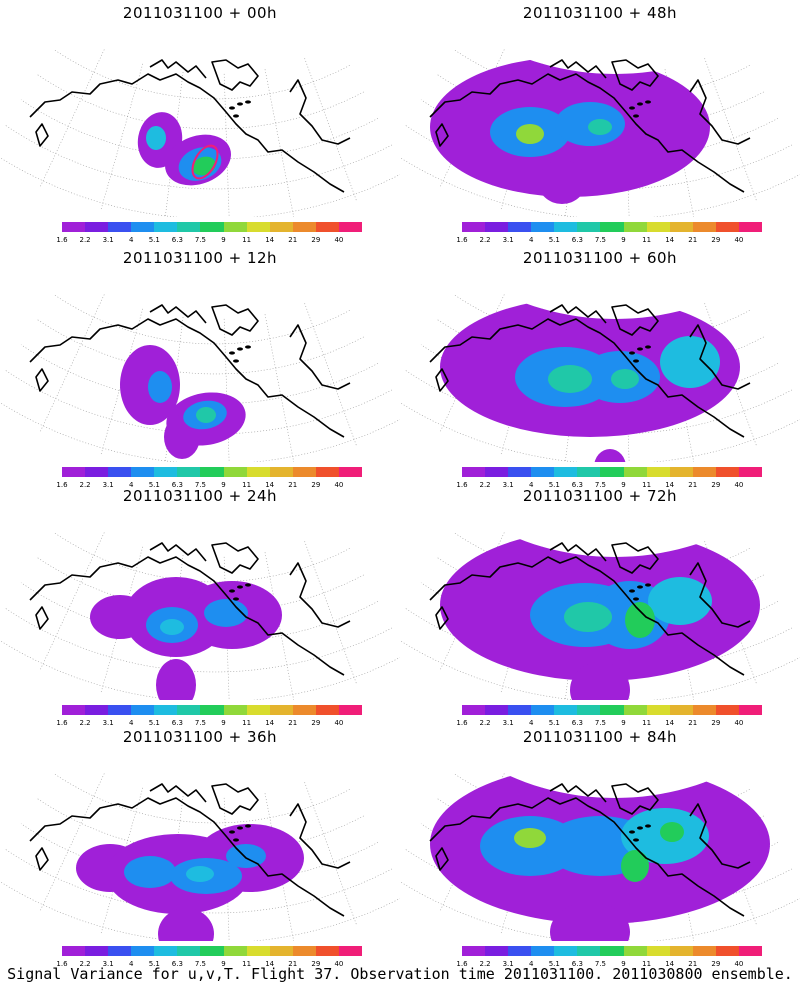 The width and height of the screenshot is (800, 1000). I want to click on colorbar-tick-label: 11, so click(647, 240).